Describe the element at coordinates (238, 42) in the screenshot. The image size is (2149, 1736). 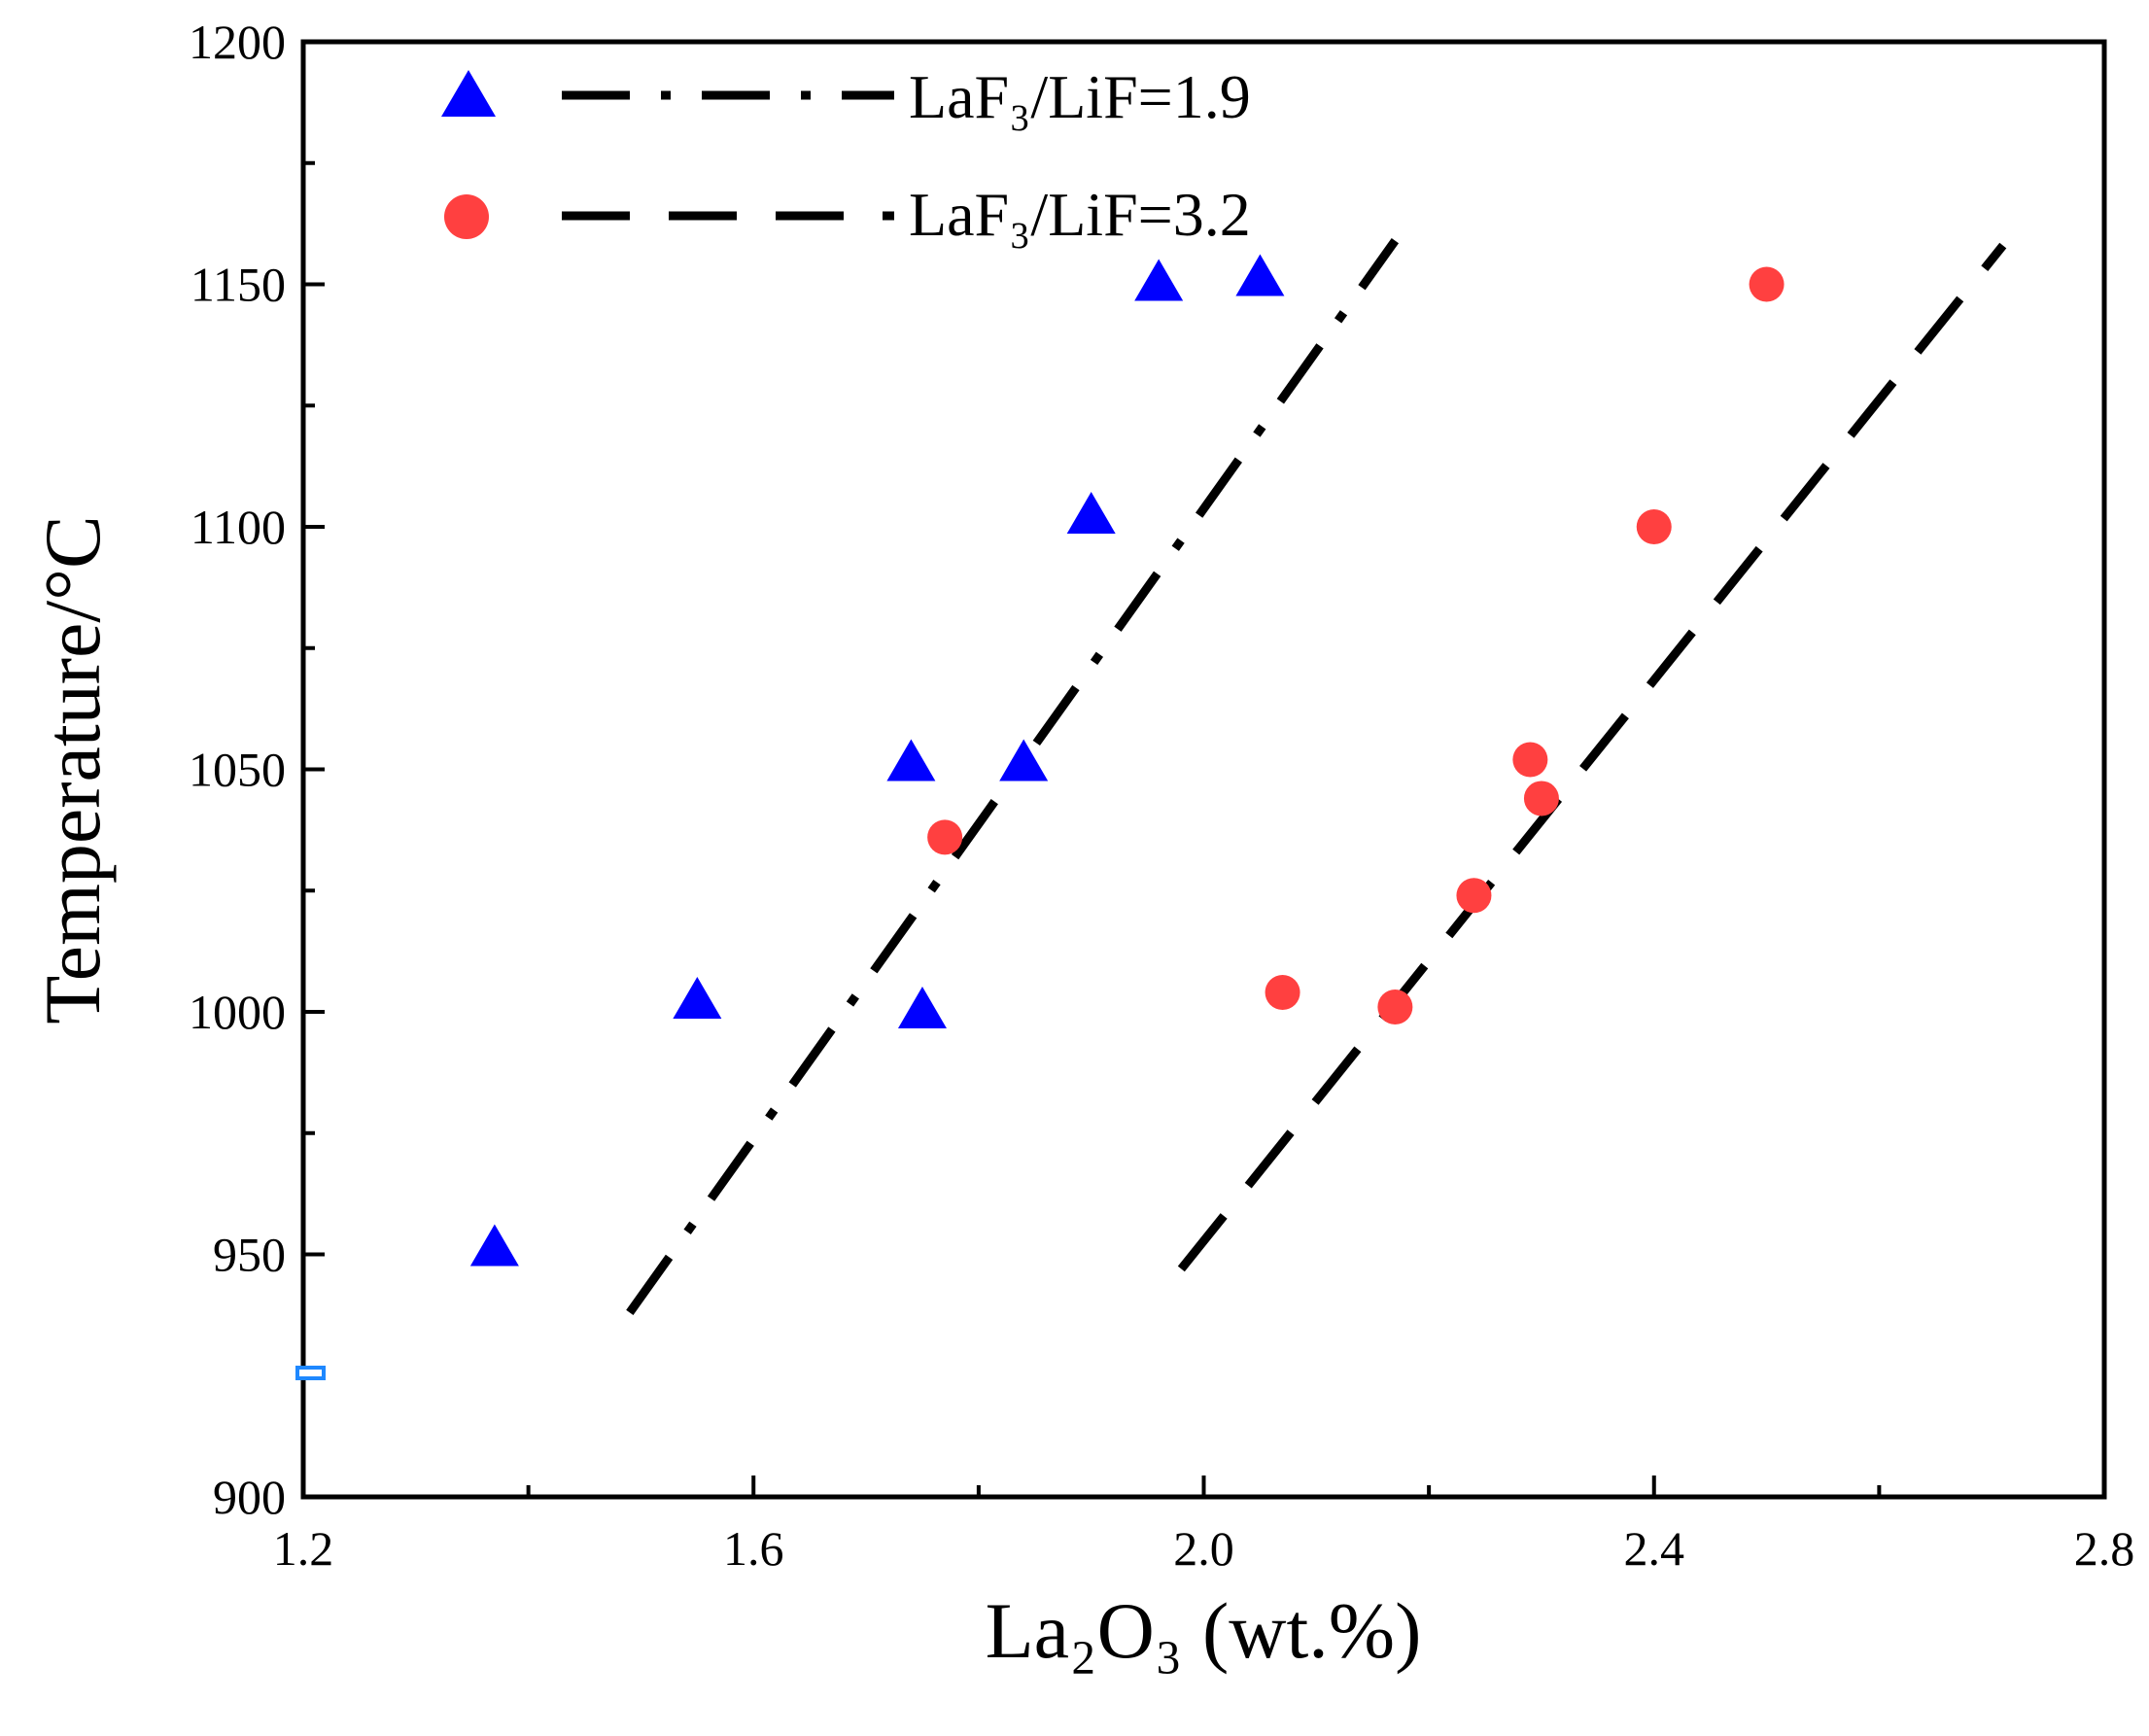
I see `y-tick-label: 1200` at that location.